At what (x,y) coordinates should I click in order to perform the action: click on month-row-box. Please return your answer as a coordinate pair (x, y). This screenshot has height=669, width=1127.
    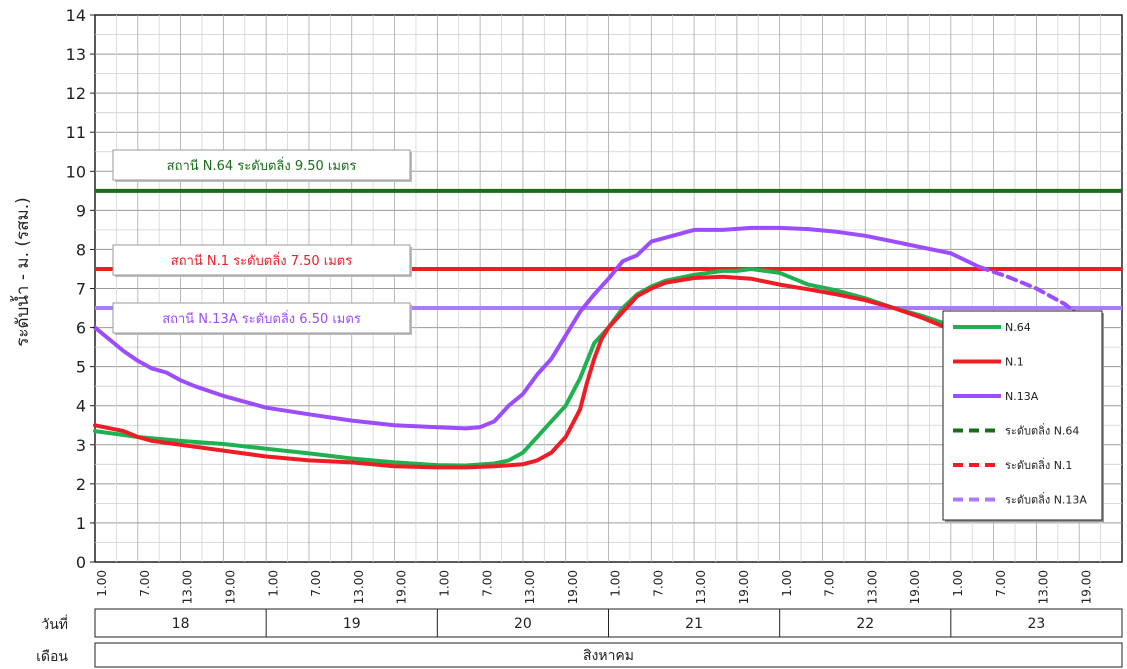
    Looking at the image, I should click on (608, 655).